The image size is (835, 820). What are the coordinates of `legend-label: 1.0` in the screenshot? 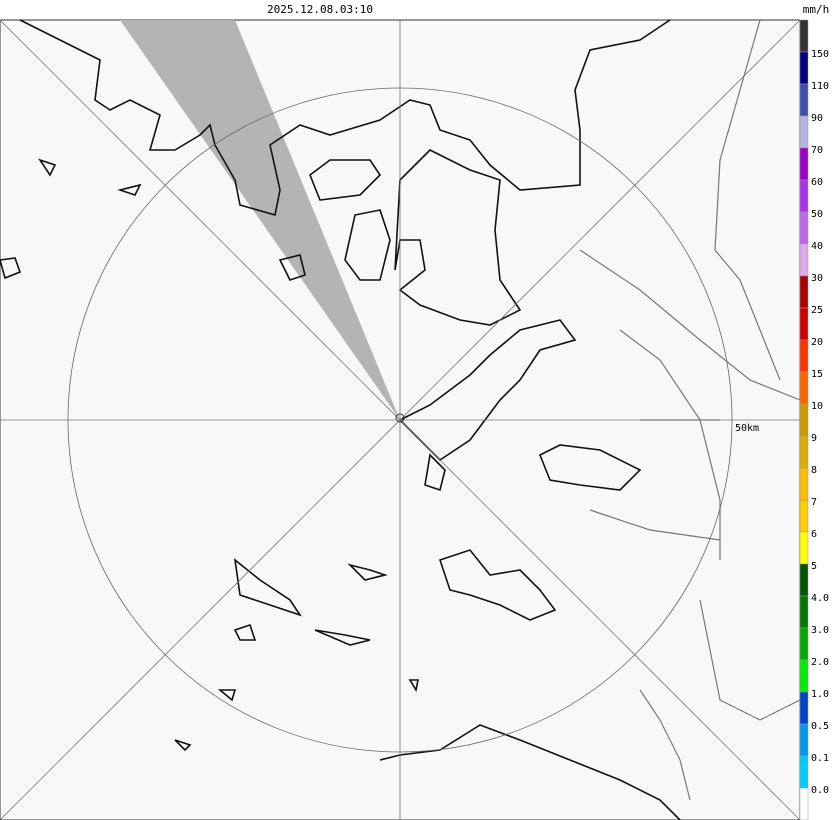 It's located at (820, 694).